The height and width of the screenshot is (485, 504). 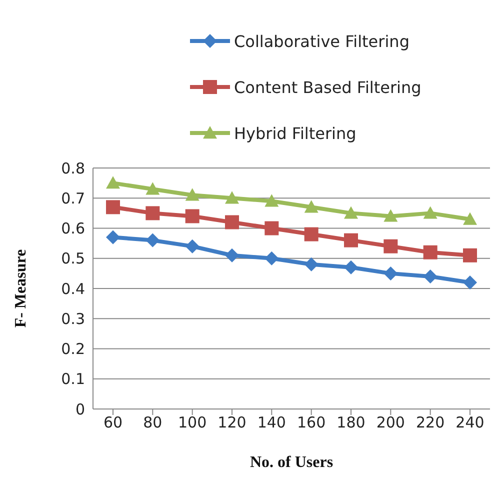 I want to click on y-tick-label: 0.8, so click(x=73, y=168).